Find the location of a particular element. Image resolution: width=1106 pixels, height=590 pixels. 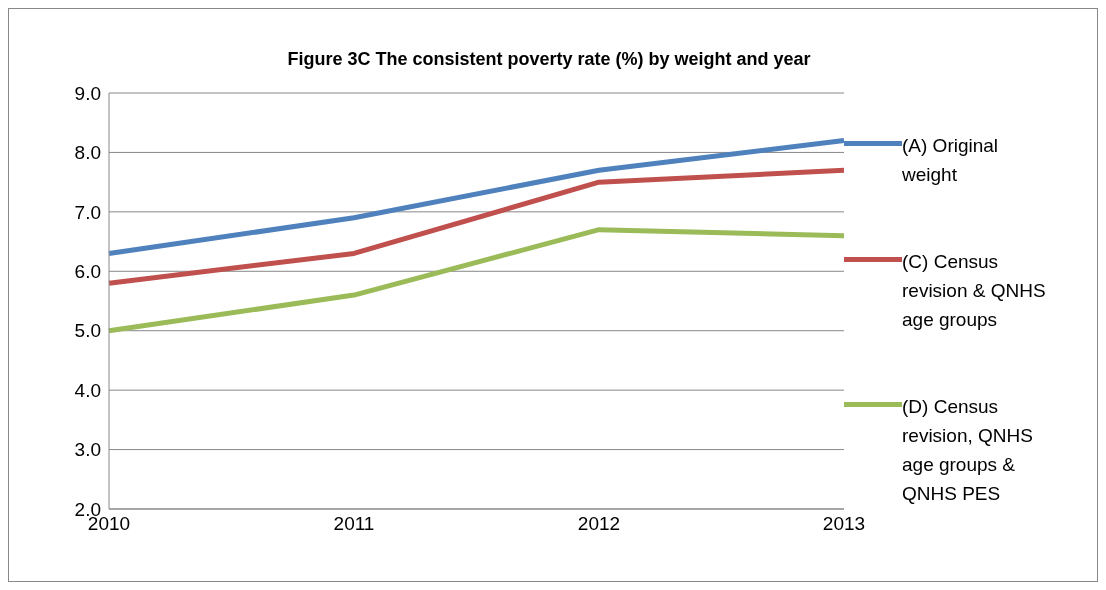

legend-label: (D) Census revision, QNHS age groups & QNHS PES is located at coordinates (968, 450).